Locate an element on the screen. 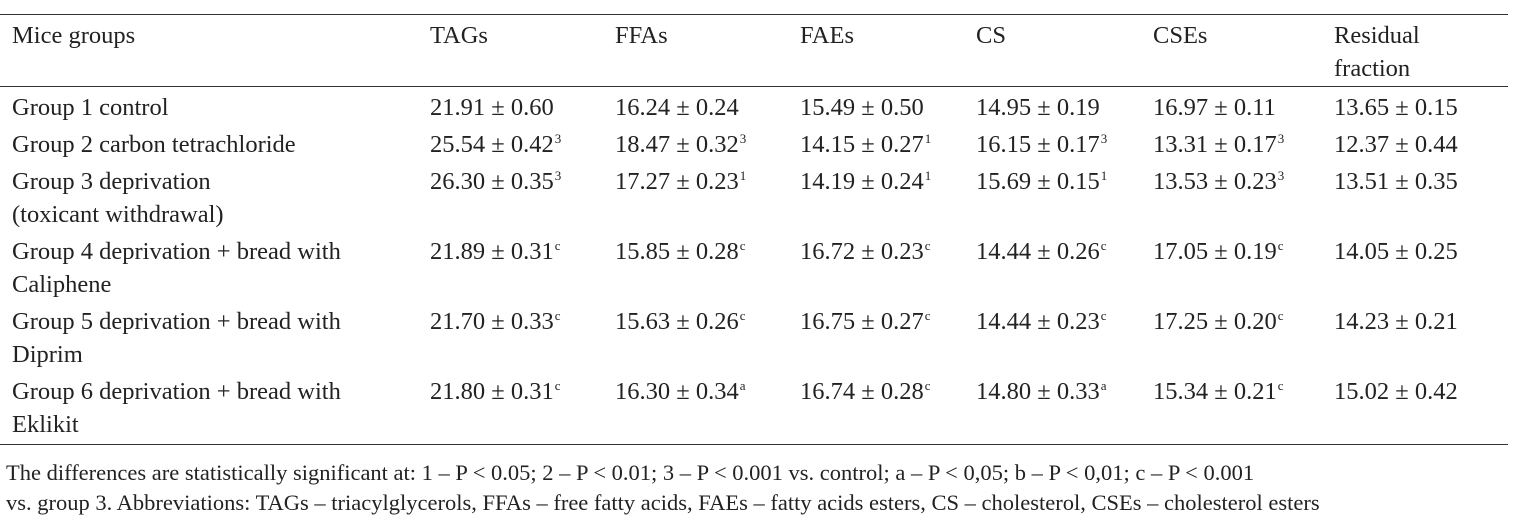  cell-faes: 14.15 ± 0.271 is located at coordinates (888, 144).